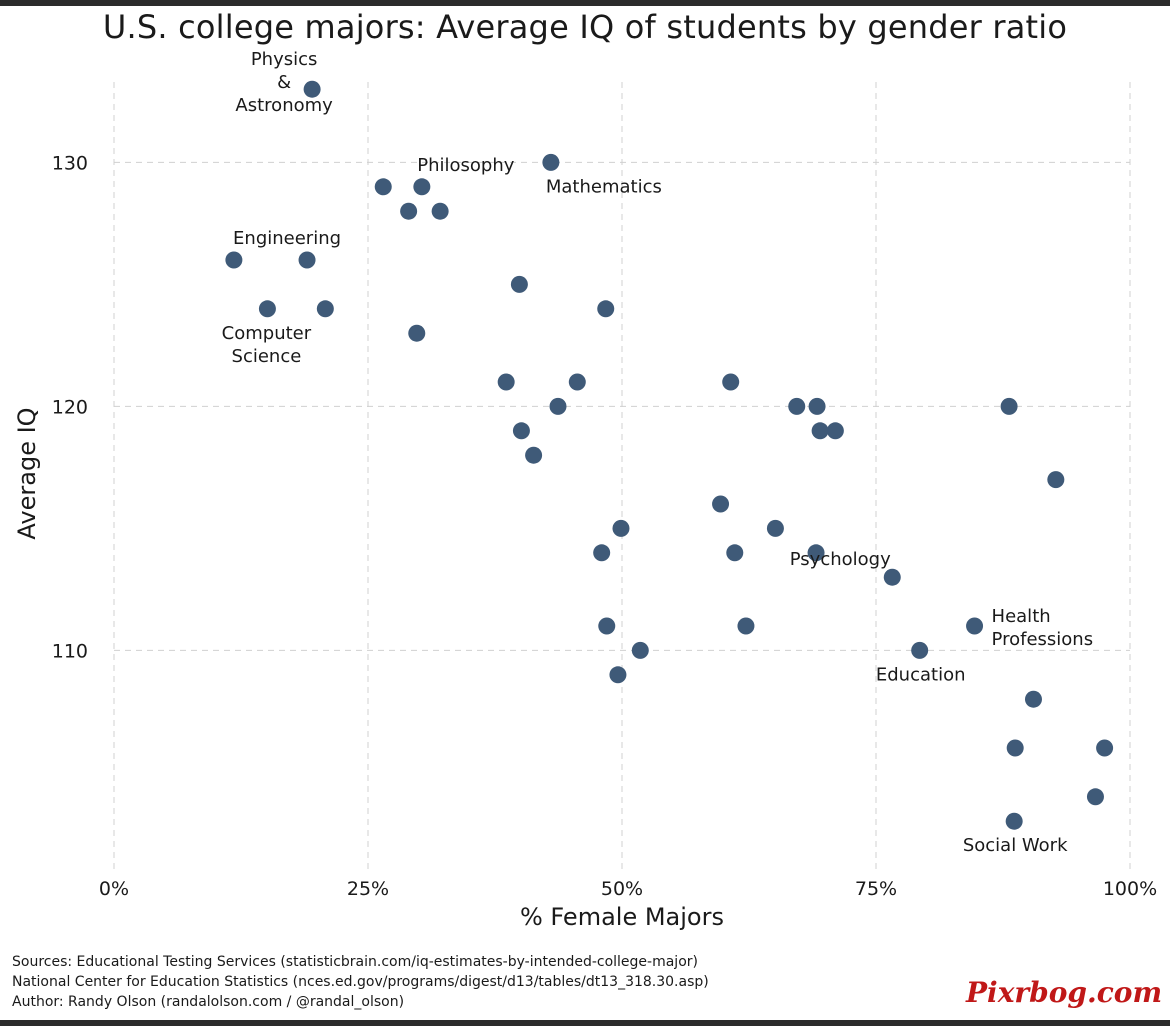  I want to click on point-annotation: Engineering, so click(287, 238).